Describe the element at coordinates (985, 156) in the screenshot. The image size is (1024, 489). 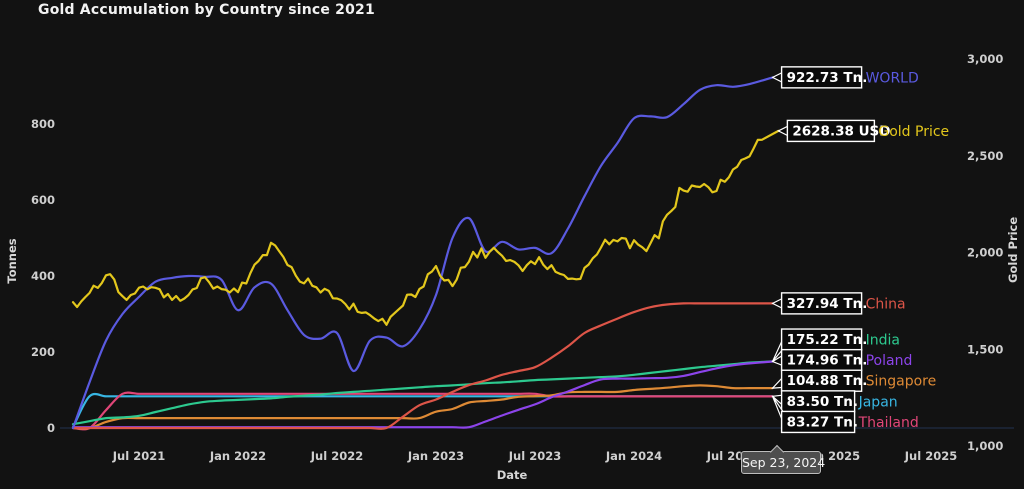
I see `y-right-tick: 2,500` at that location.